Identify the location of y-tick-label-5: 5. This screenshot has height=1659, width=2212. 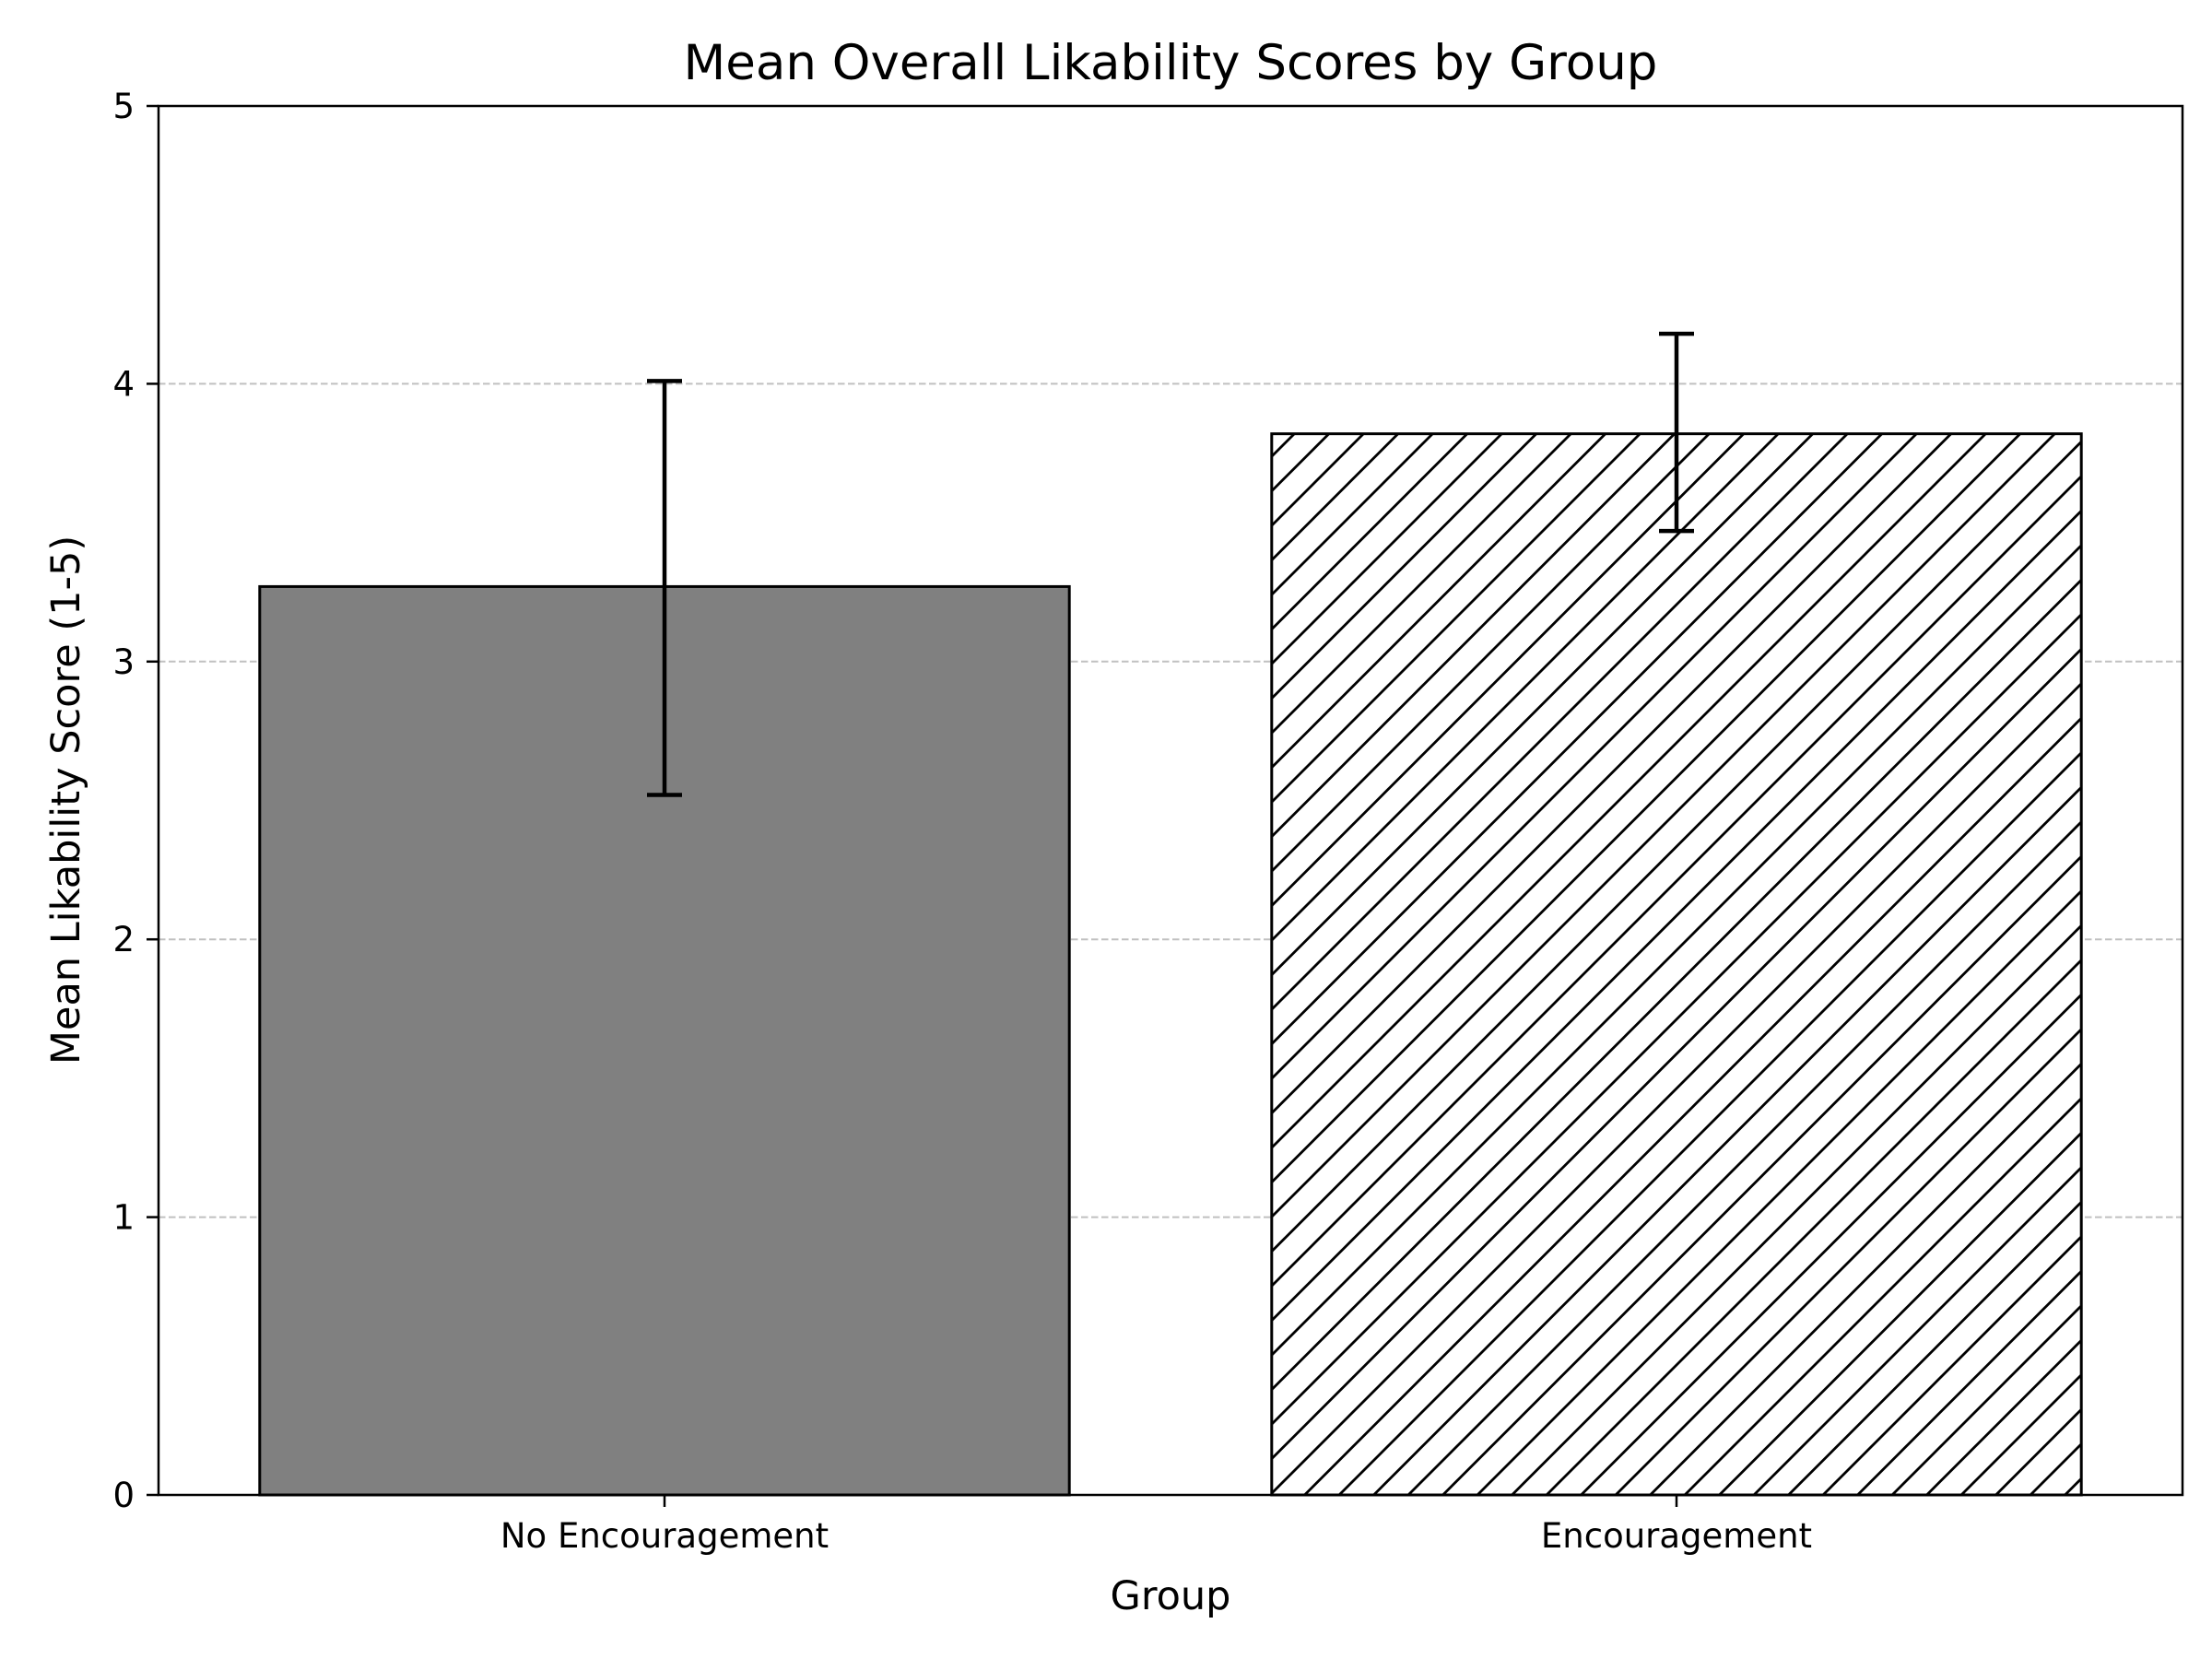
(123, 106).